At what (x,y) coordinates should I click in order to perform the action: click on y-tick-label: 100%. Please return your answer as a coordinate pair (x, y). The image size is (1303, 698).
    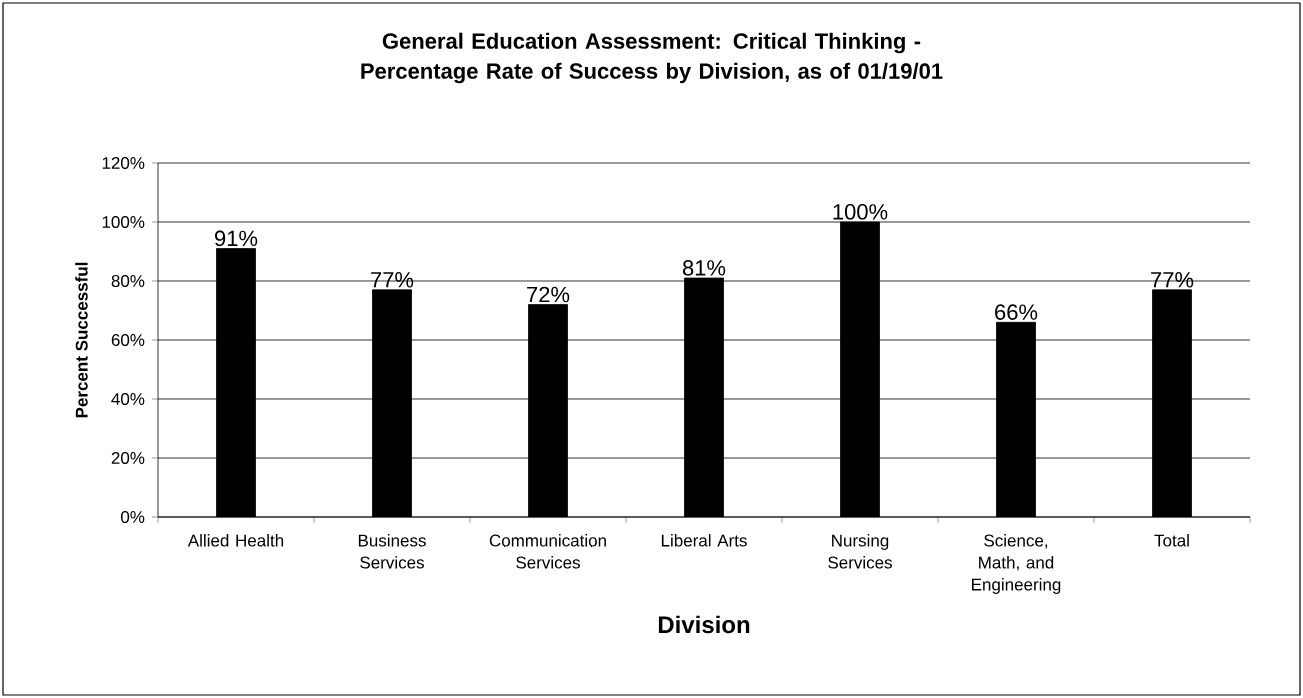
    Looking at the image, I should click on (123, 222).